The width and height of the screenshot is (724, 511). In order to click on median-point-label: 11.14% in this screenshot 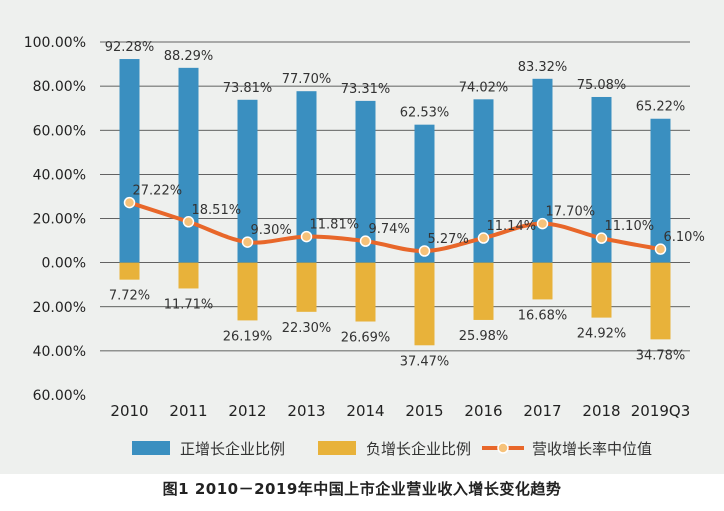, I will do `click(512, 226)`.